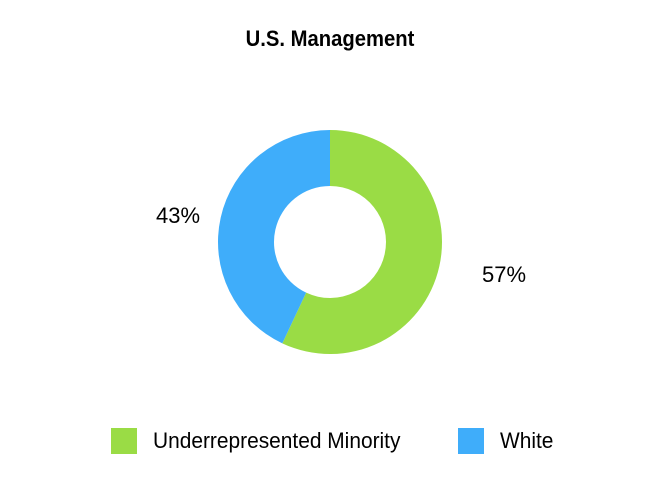 The width and height of the screenshot is (660, 498). What do you see at coordinates (471, 441) in the screenshot?
I see `legend-swatch-white` at bounding box center [471, 441].